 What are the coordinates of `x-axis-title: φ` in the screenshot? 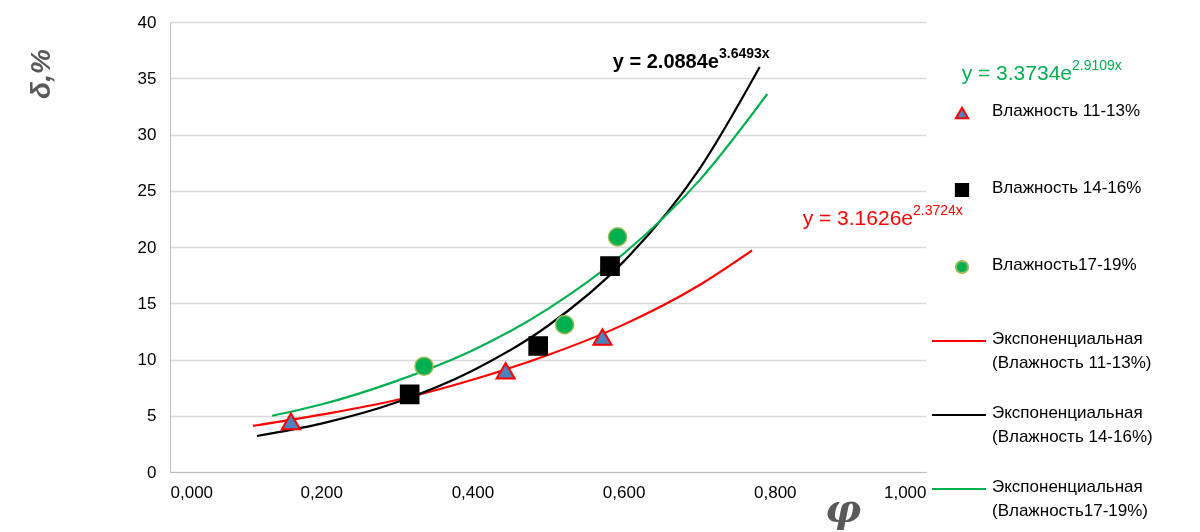 It's located at (843, 507).